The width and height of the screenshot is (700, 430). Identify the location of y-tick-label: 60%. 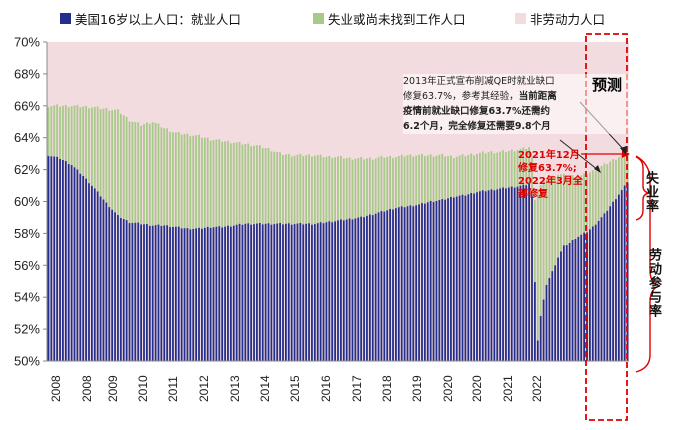
(27, 201).